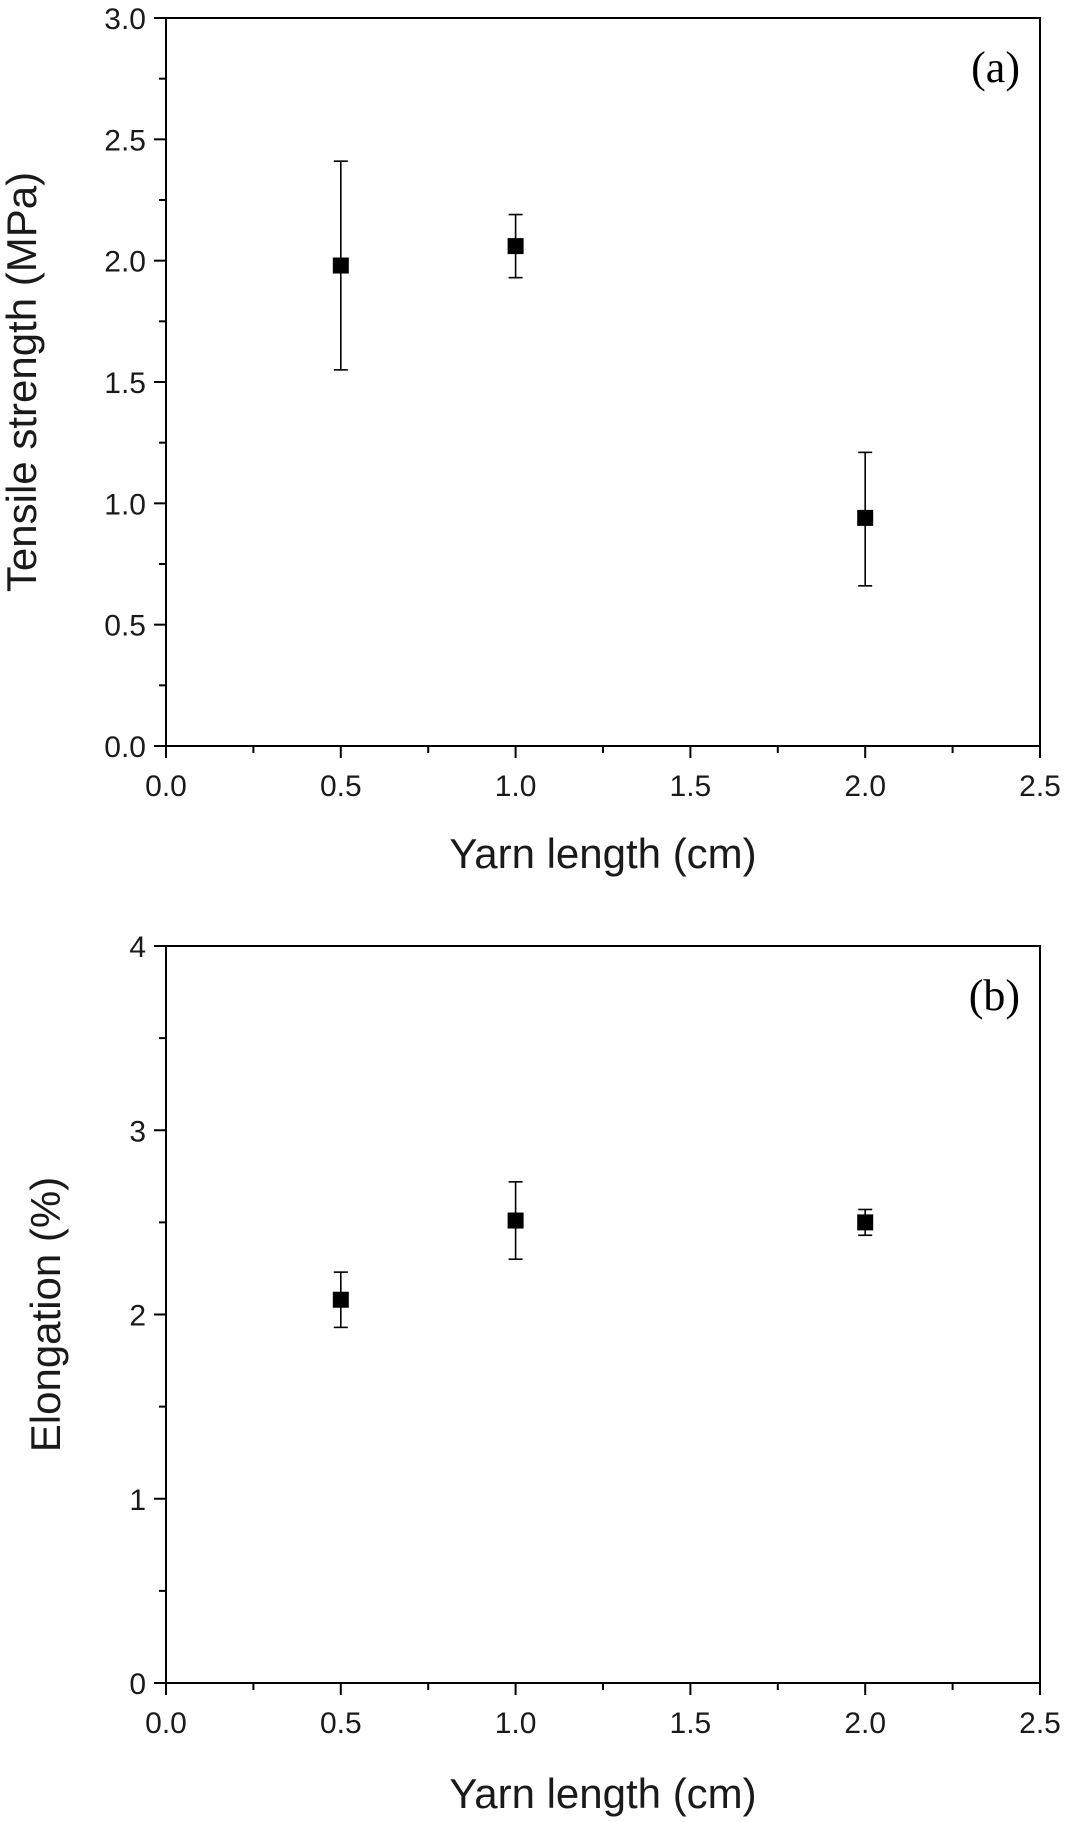 The width and height of the screenshot is (1071, 1822). Describe the element at coordinates (125, 383) in the screenshot. I see `y-tick-label: 1.5` at that location.